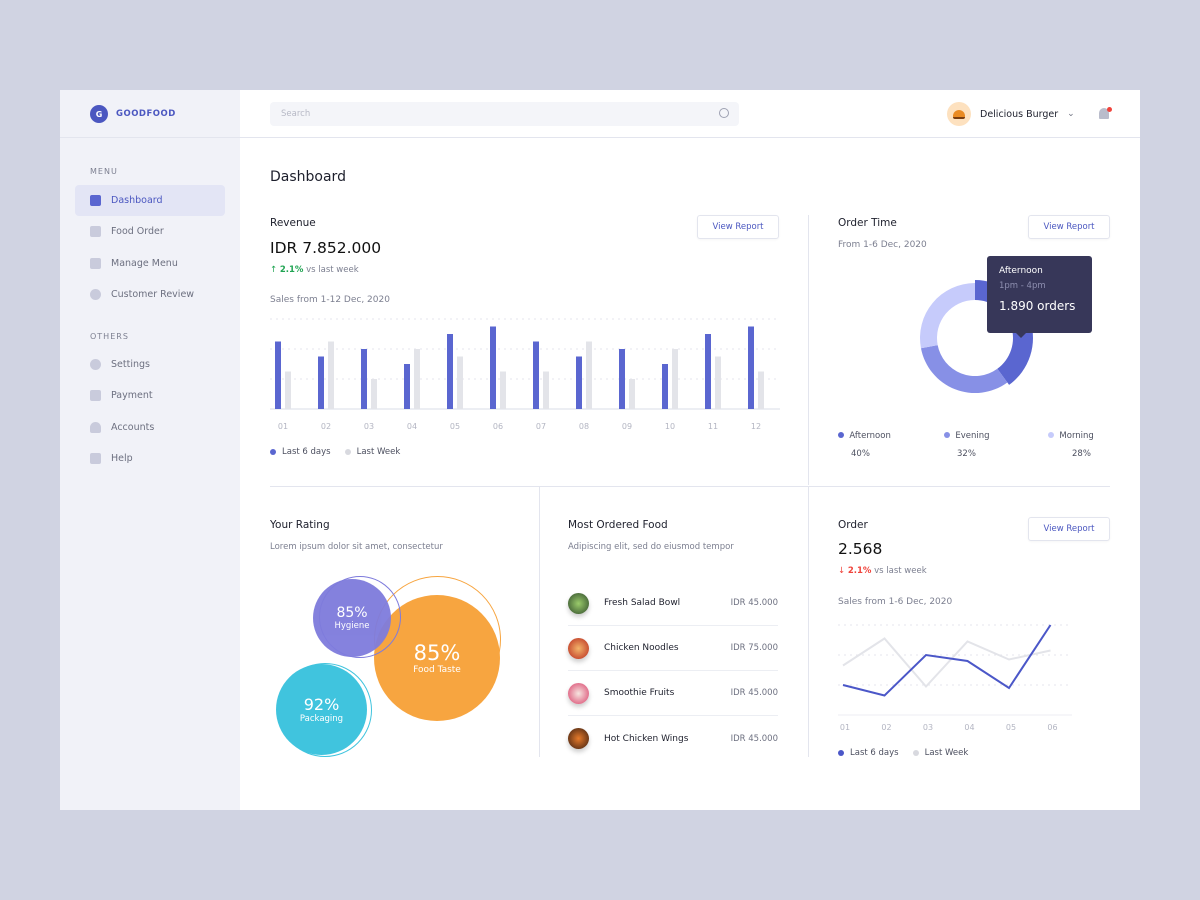 The image size is (1200, 900). I want to click on sidebar-item-payment: Payment, so click(150, 395).